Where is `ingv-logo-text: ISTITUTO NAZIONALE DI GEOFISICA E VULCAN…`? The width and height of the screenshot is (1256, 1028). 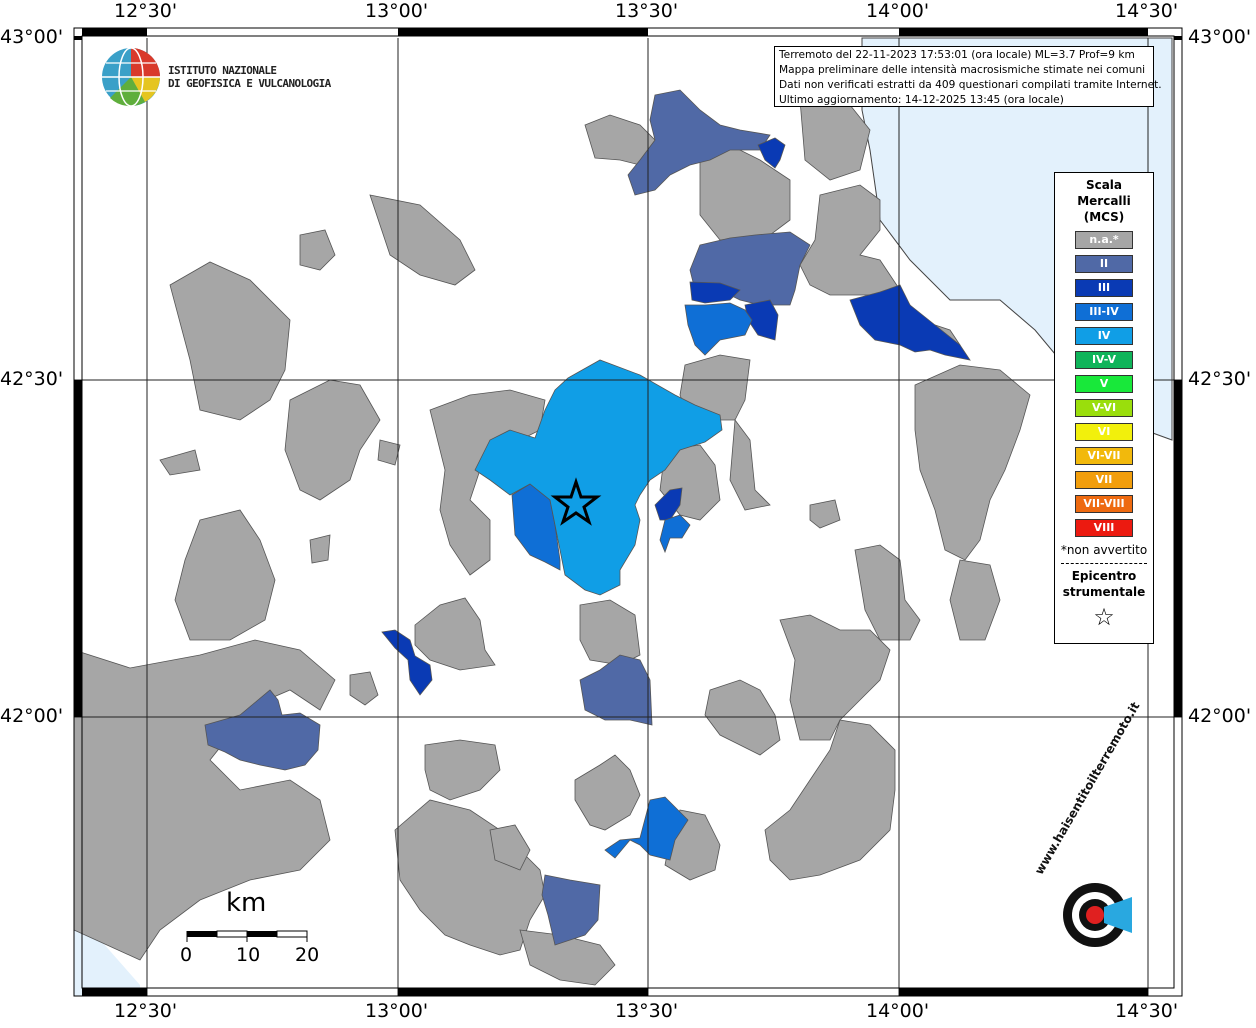
ingv-logo-text: ISTITUTO NAZIONALE DI GEOFISICA E VULCAN… is located at coordinates (249, 77).